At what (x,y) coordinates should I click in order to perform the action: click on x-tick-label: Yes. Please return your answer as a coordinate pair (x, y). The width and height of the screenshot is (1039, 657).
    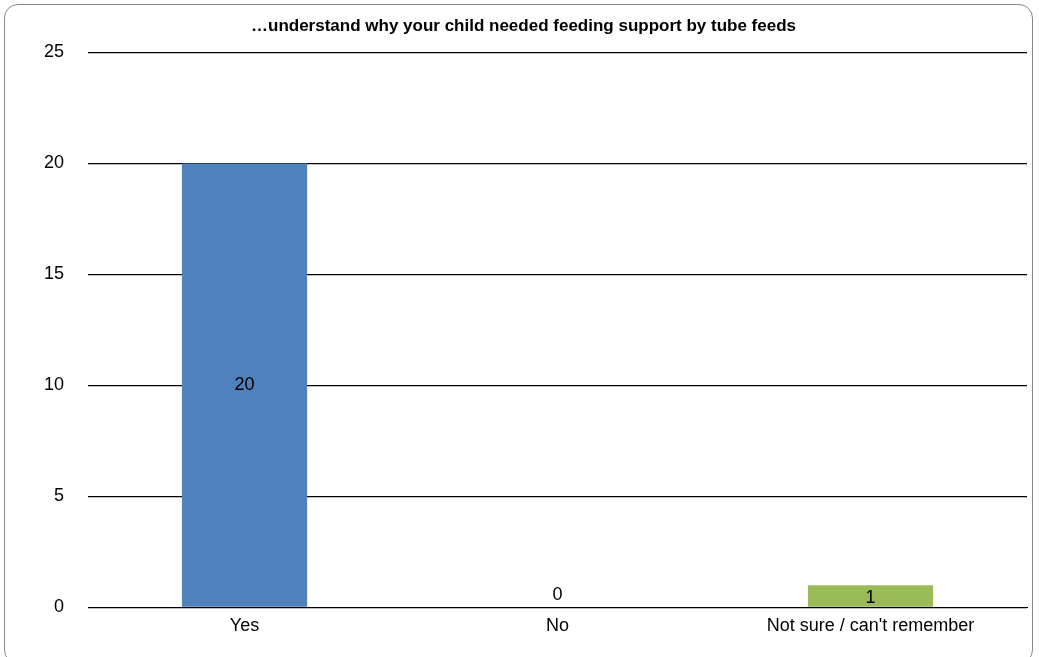
    Looking at the image, I should click on (244, 625).